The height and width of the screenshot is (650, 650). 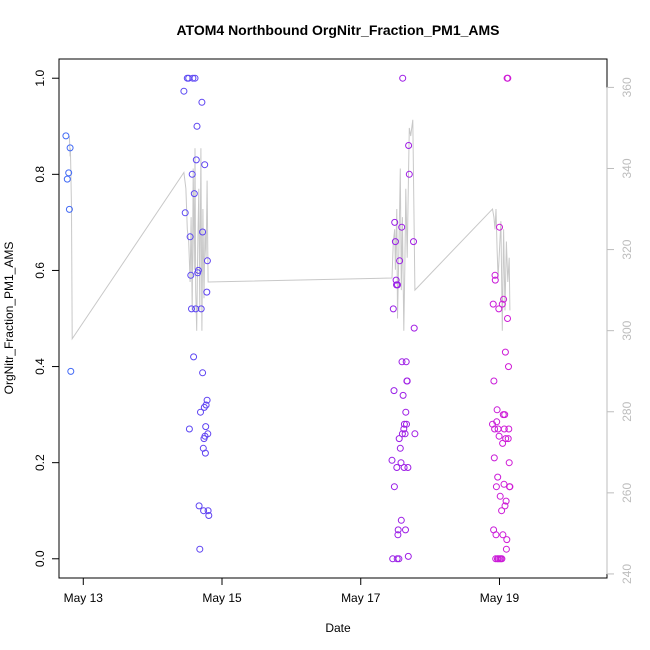 What do you see at coordinates (627, 249) in the screenshot?
I see `right-tick-label: 320` at bounding box center [627, 249].